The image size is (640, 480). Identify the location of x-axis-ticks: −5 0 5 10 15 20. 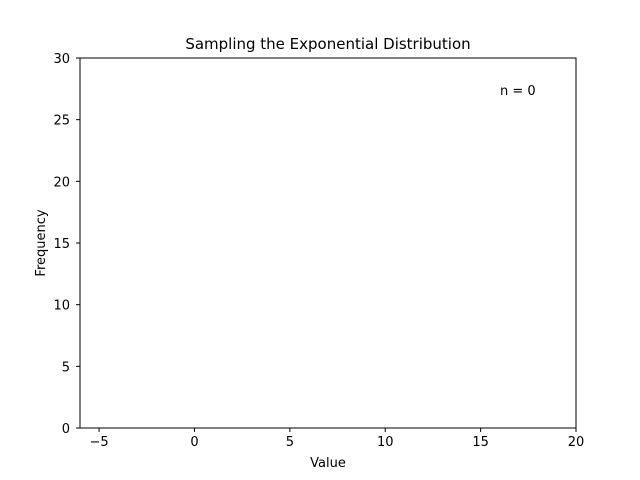
(336, 439).